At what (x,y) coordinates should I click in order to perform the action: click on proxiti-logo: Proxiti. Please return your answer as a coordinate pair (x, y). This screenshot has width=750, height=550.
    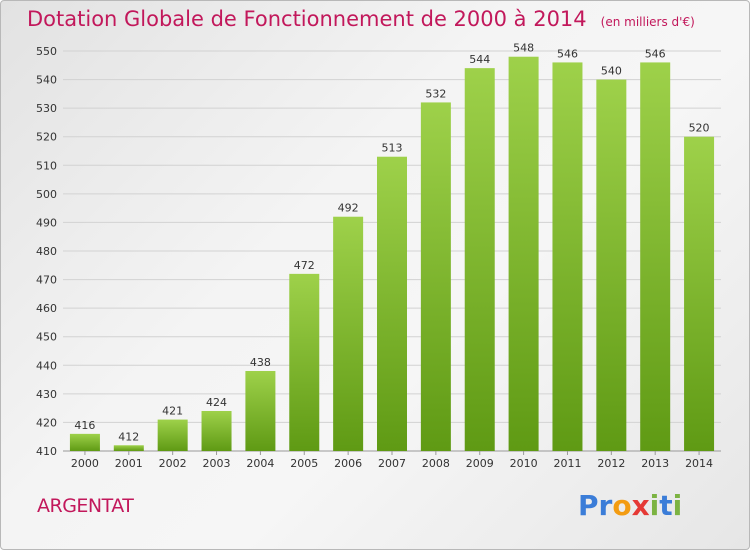
    Looking at the image, I should click on (630, 505).